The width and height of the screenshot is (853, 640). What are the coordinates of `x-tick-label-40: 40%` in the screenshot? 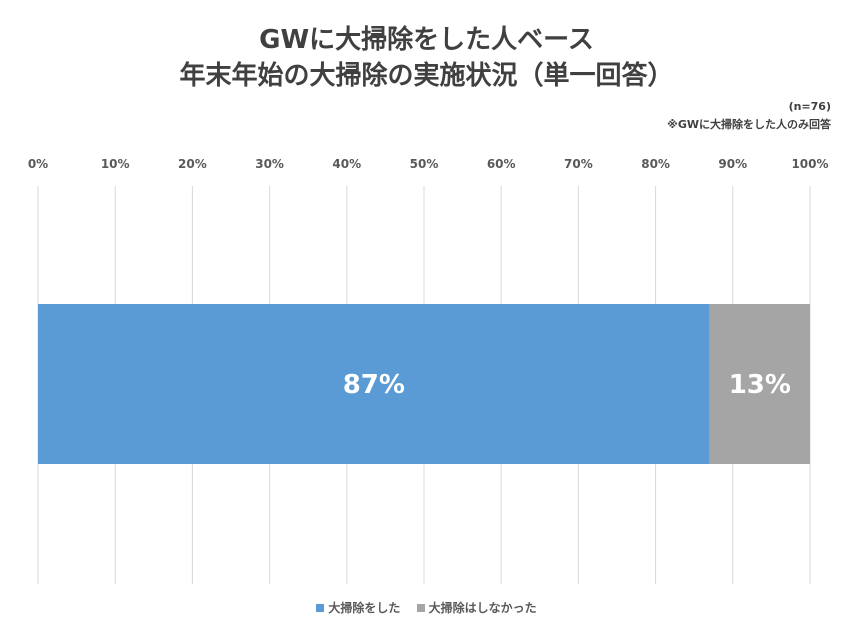 It's located at (346, 164).